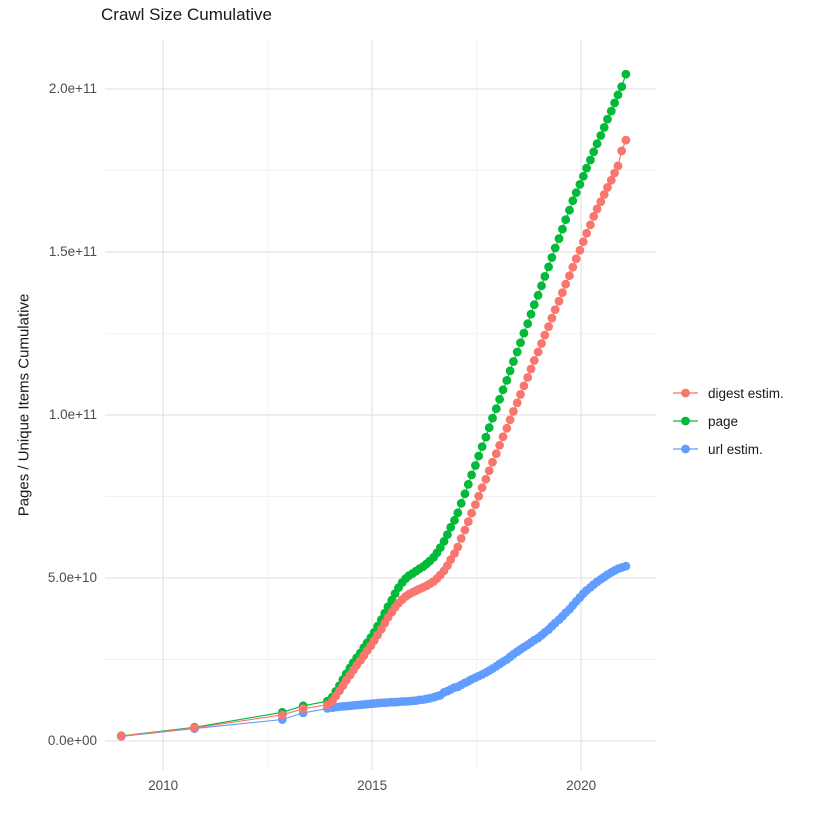 This screenshot has width=826, height=827. Describe the element at coordinates (581, 785) in the screenshot. I see `x-tick-label: 2020` at that location.